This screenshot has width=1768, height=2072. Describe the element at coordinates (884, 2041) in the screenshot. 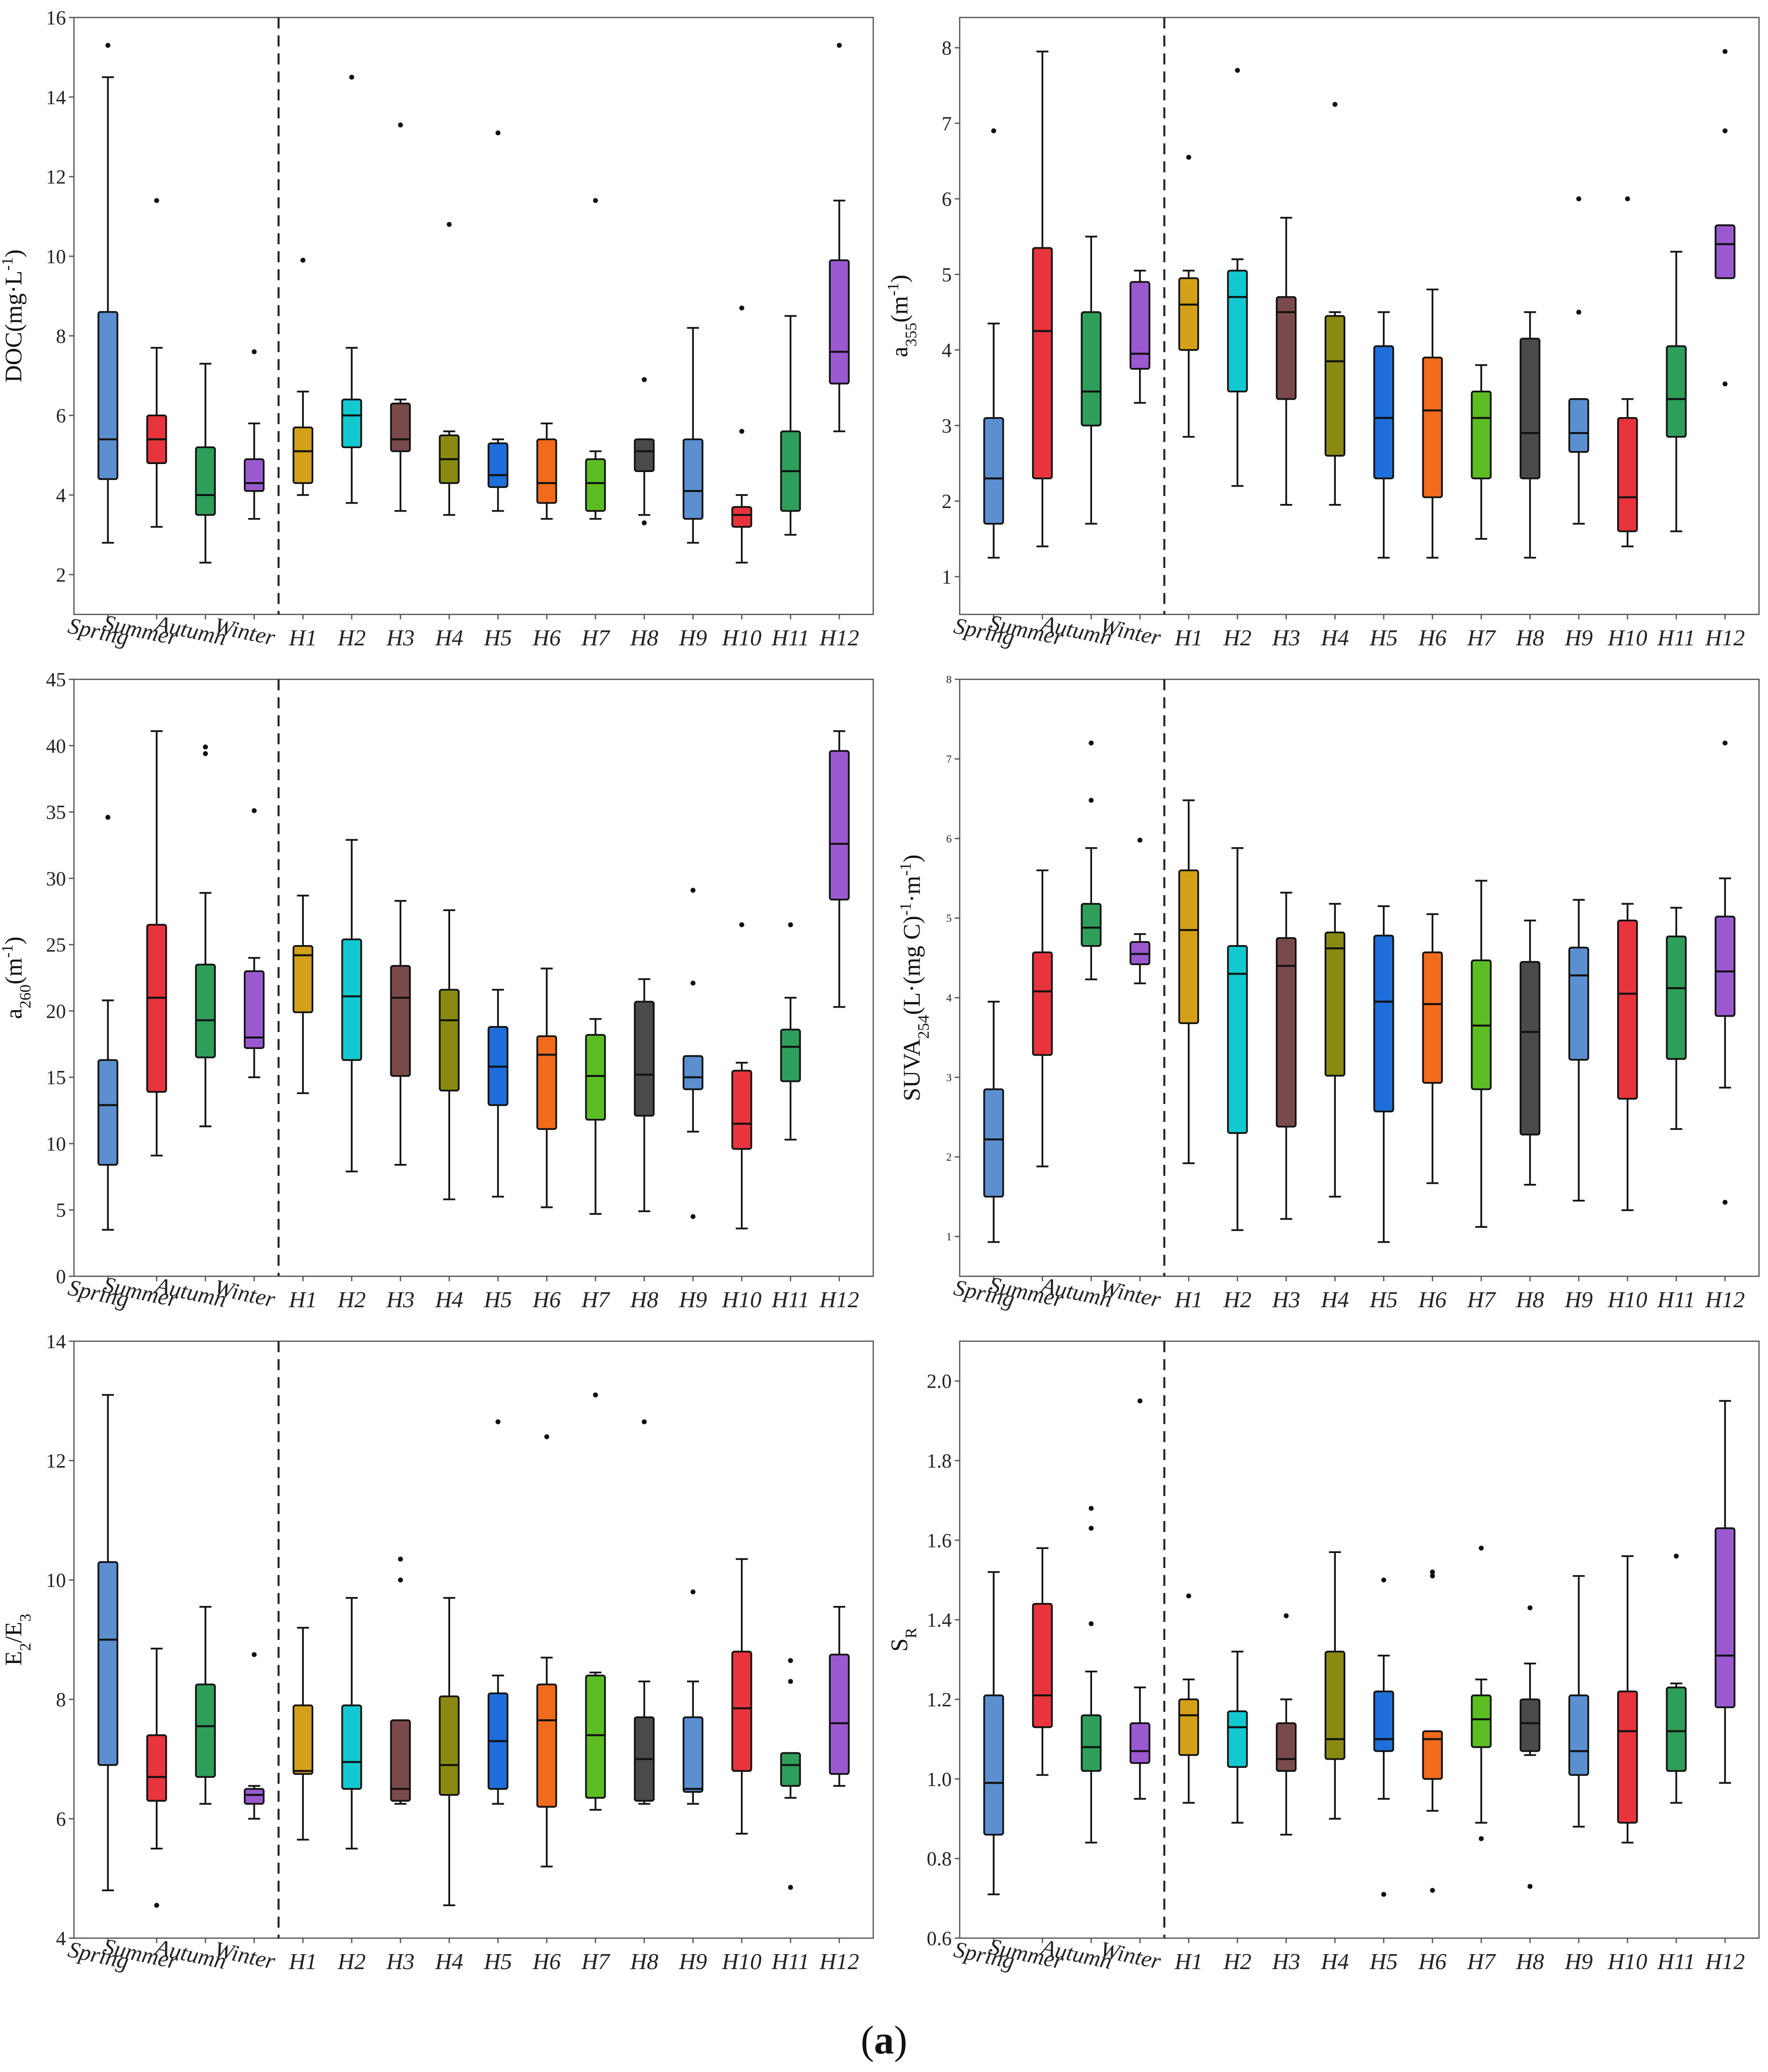

I see `figure-caption: (a)` at that location.